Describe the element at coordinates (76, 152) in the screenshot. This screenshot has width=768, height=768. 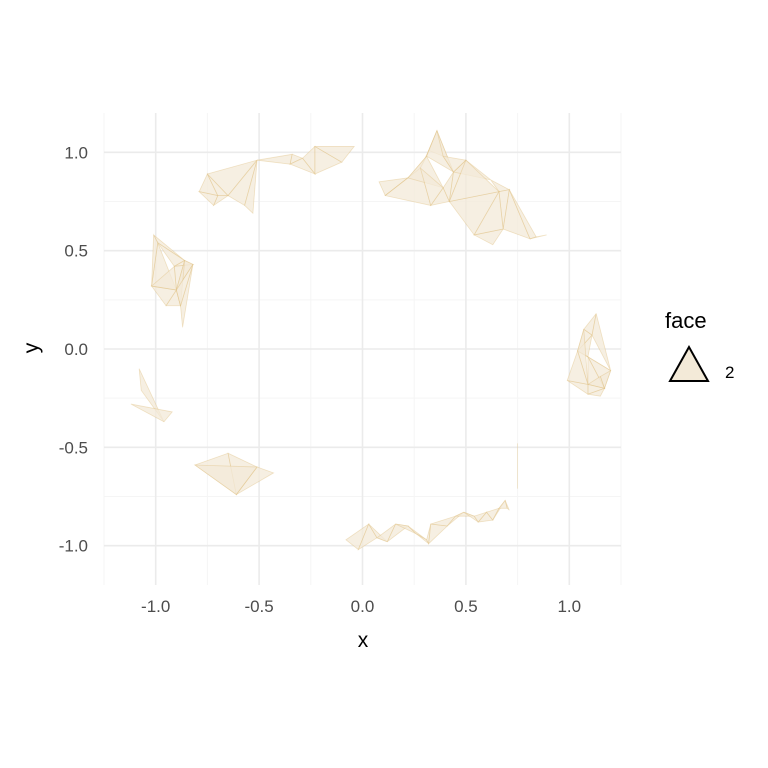
I see `y-tick-label: 1.0` at that location.